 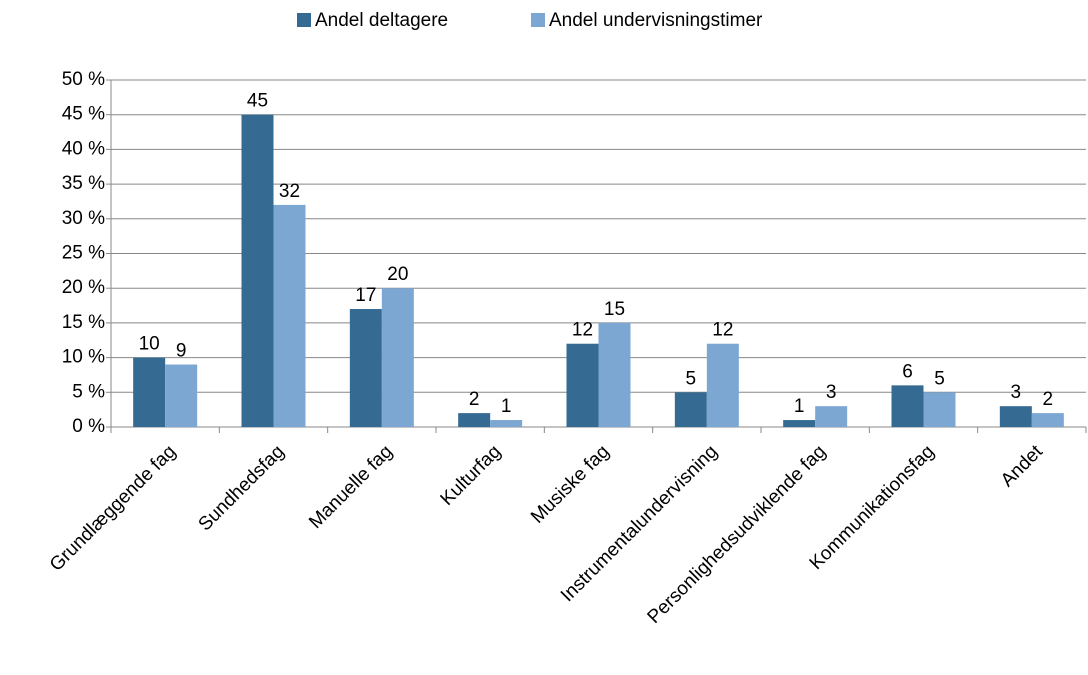 I want to click on x-tick-label: Kommunikationsfag, so click(x=872, y=507).